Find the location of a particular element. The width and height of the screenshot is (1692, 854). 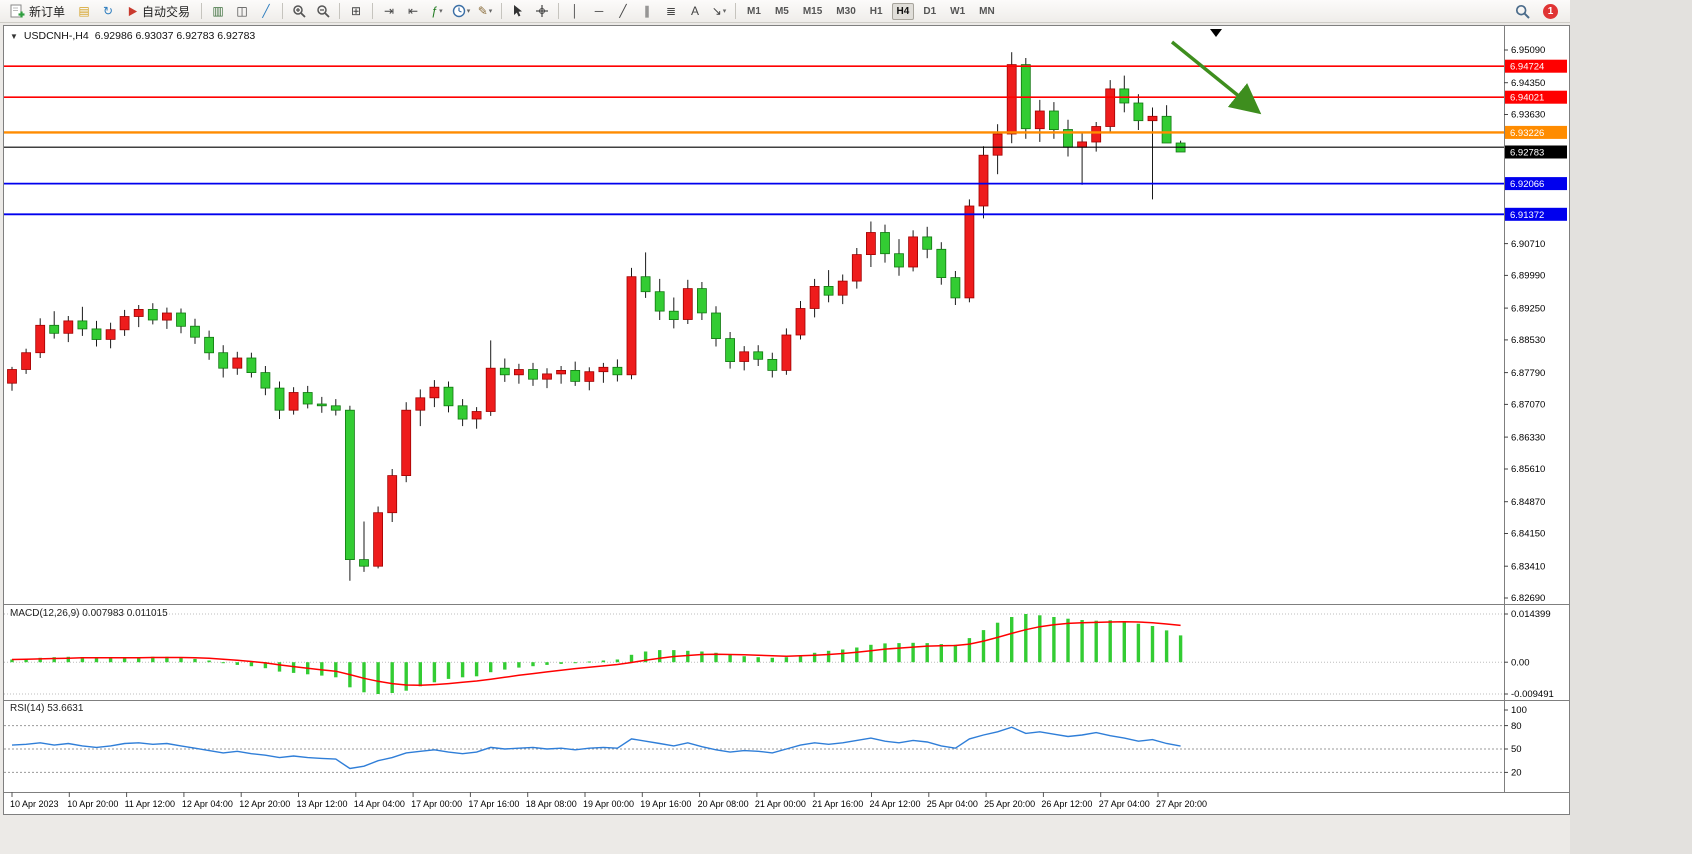

chart-shift-icon-glyph: ⇤ is located at coordinates (413, 11).